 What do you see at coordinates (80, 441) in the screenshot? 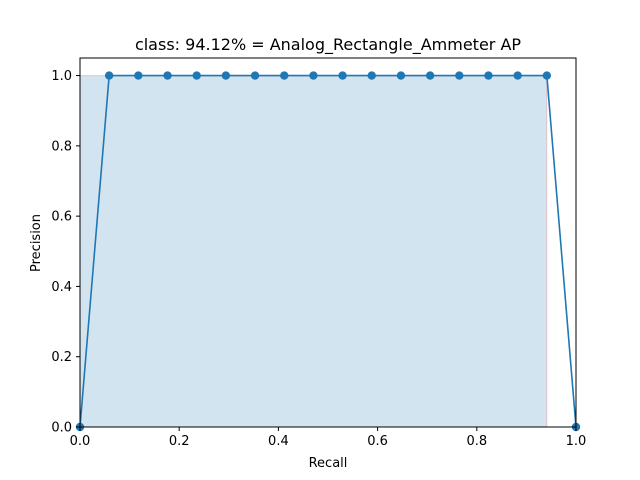
I see `x-tick-label: 0.0` at bounding box center [80, 441].